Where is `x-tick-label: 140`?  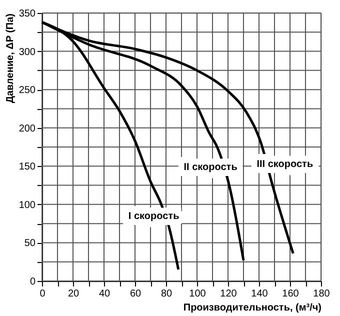 x-tick-label: 140 is located at coordinates (259, 294).